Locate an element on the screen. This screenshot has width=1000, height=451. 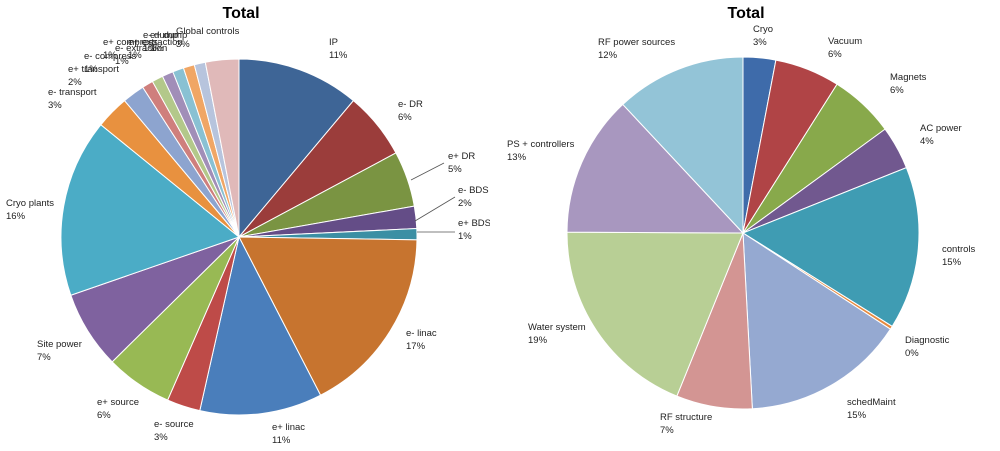
leader-line-eminus-bds is located at coordinates (435, 209).